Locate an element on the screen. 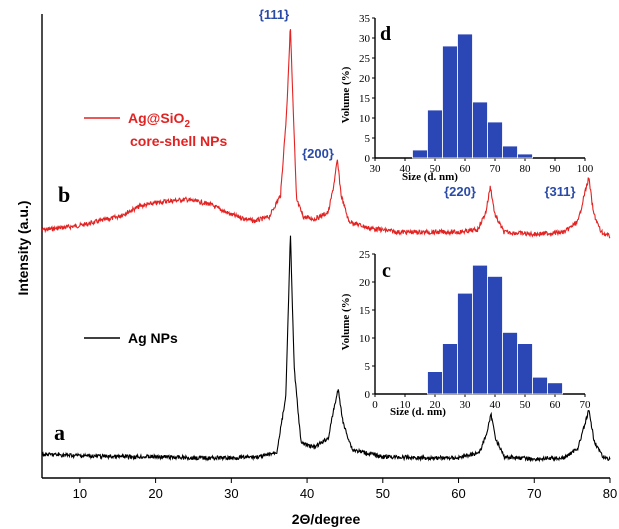 Image resolution: width=619 pixels, height=529 pixels. legend-label-ag-sio2-sub: 2 is located at coordinates (187, 124).